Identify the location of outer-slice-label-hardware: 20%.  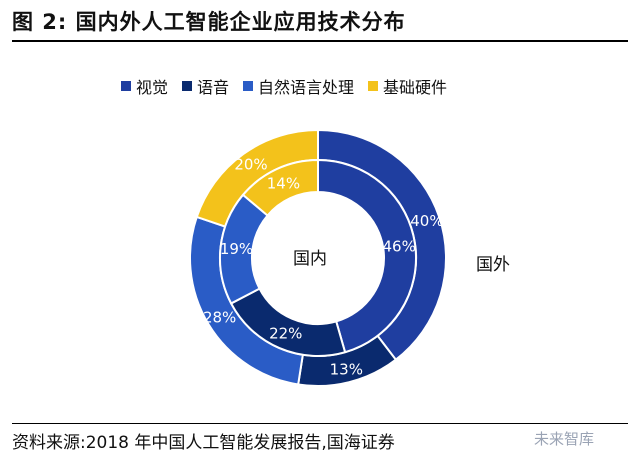
(250, 165).